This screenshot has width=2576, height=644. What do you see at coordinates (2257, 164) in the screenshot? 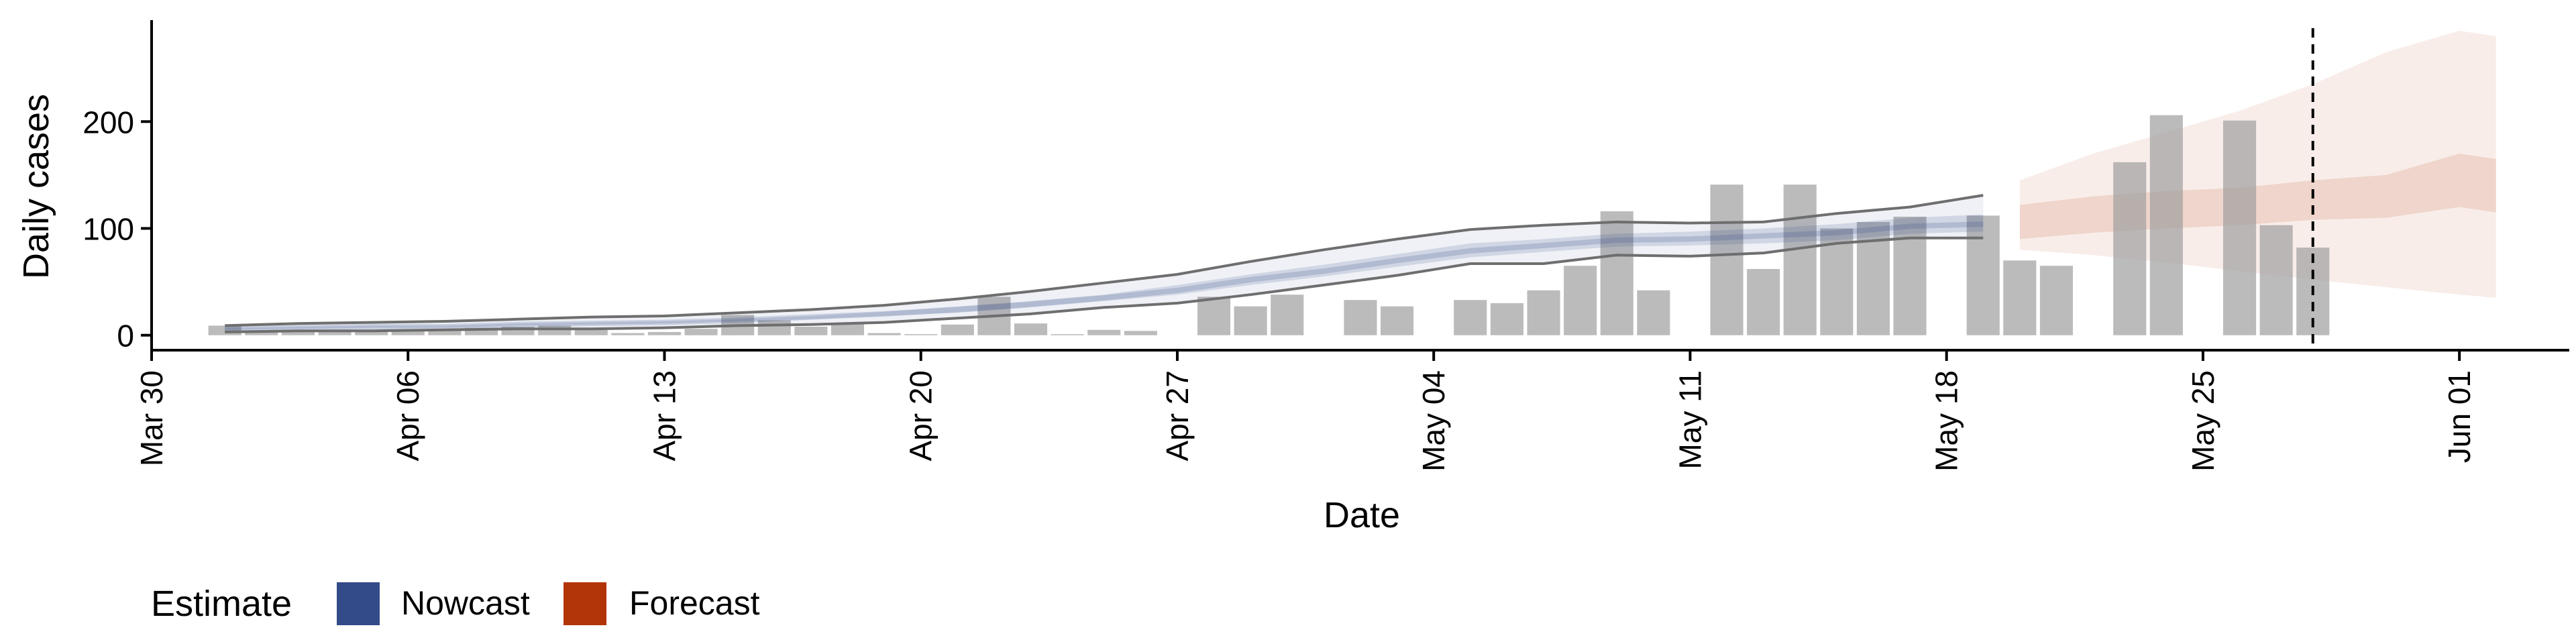
I see `forecast-bands-layer` at bounding box center [2257, 164].